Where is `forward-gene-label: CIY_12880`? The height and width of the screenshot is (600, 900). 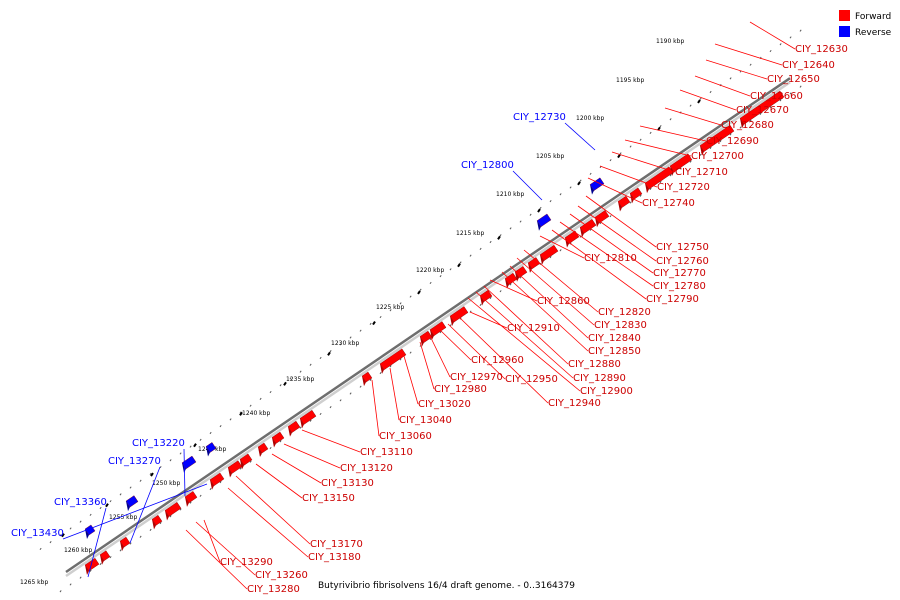 forward-gene-label: CIY_12880 is located at coordinates (594, 364).